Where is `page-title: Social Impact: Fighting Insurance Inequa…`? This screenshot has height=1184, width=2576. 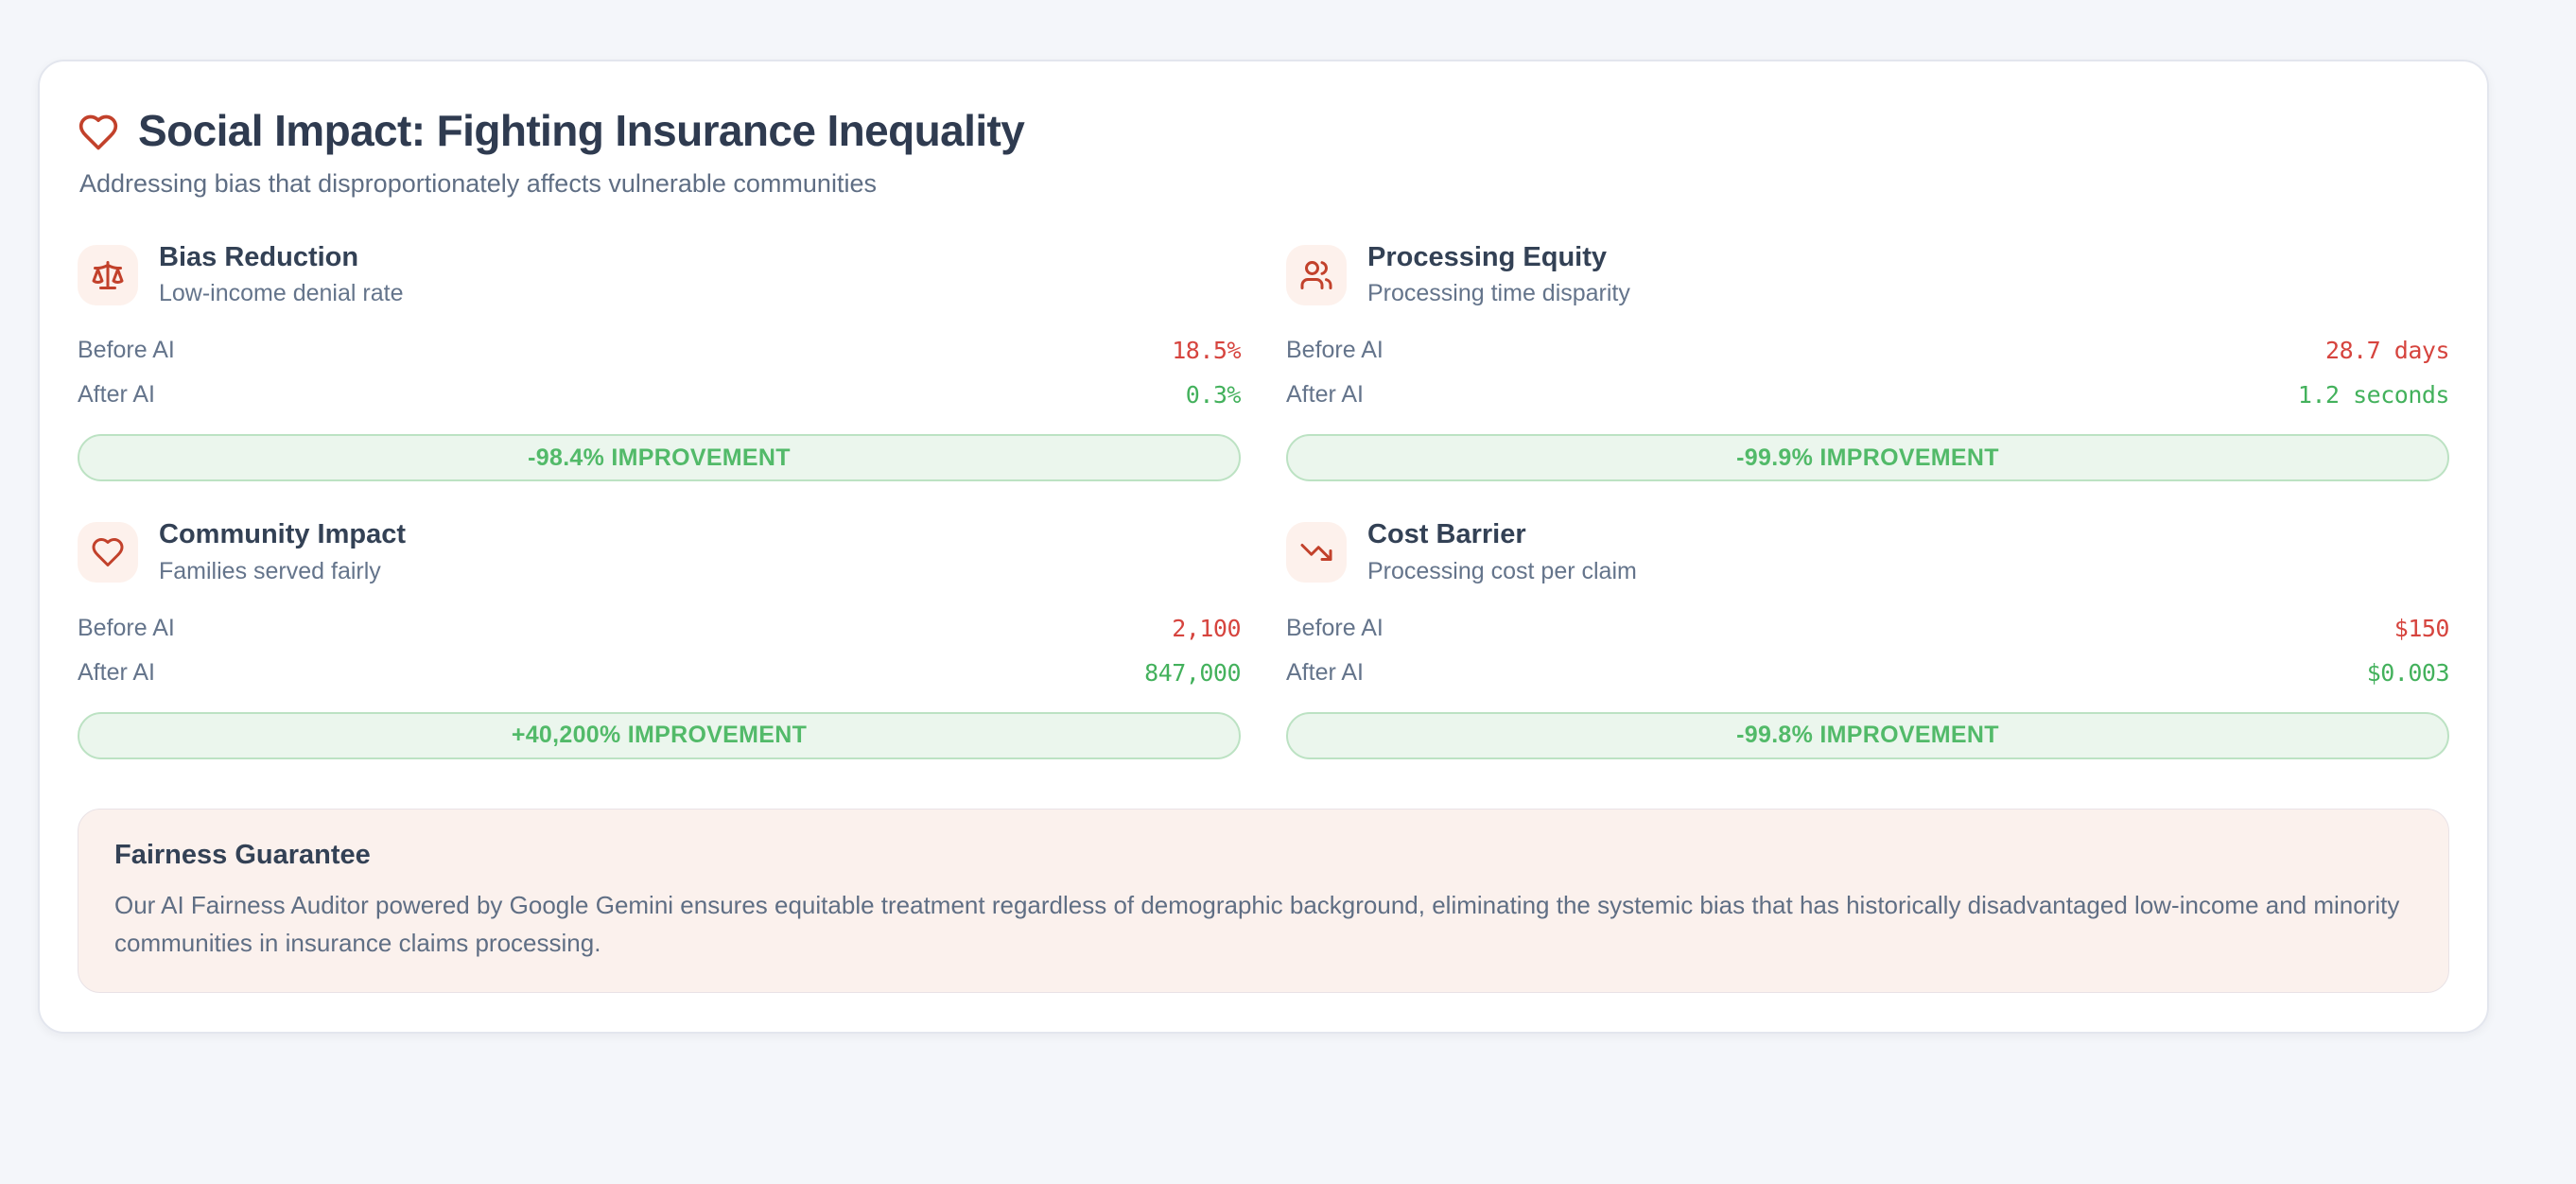 page-title: Social Impact: Fighting Insurance Inequa… is located at coordinates (581, 130).